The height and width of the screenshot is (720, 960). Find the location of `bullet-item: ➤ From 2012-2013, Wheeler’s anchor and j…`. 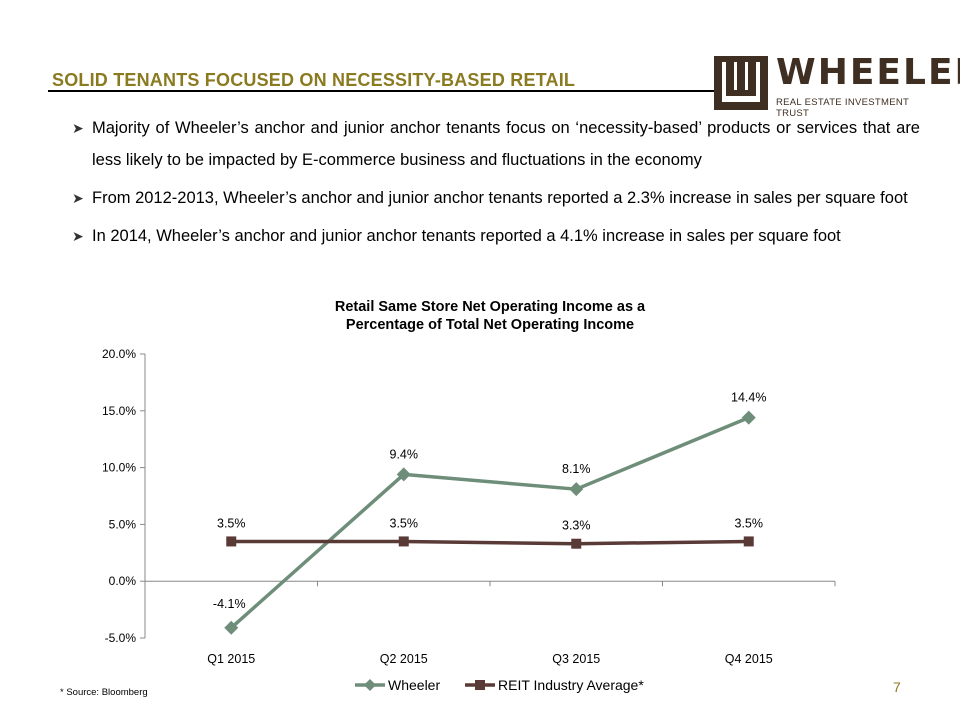

bullet-item: ➤ From 2012-2013, Wheeler’s anchor and j… is located at coordinates (496, 198).